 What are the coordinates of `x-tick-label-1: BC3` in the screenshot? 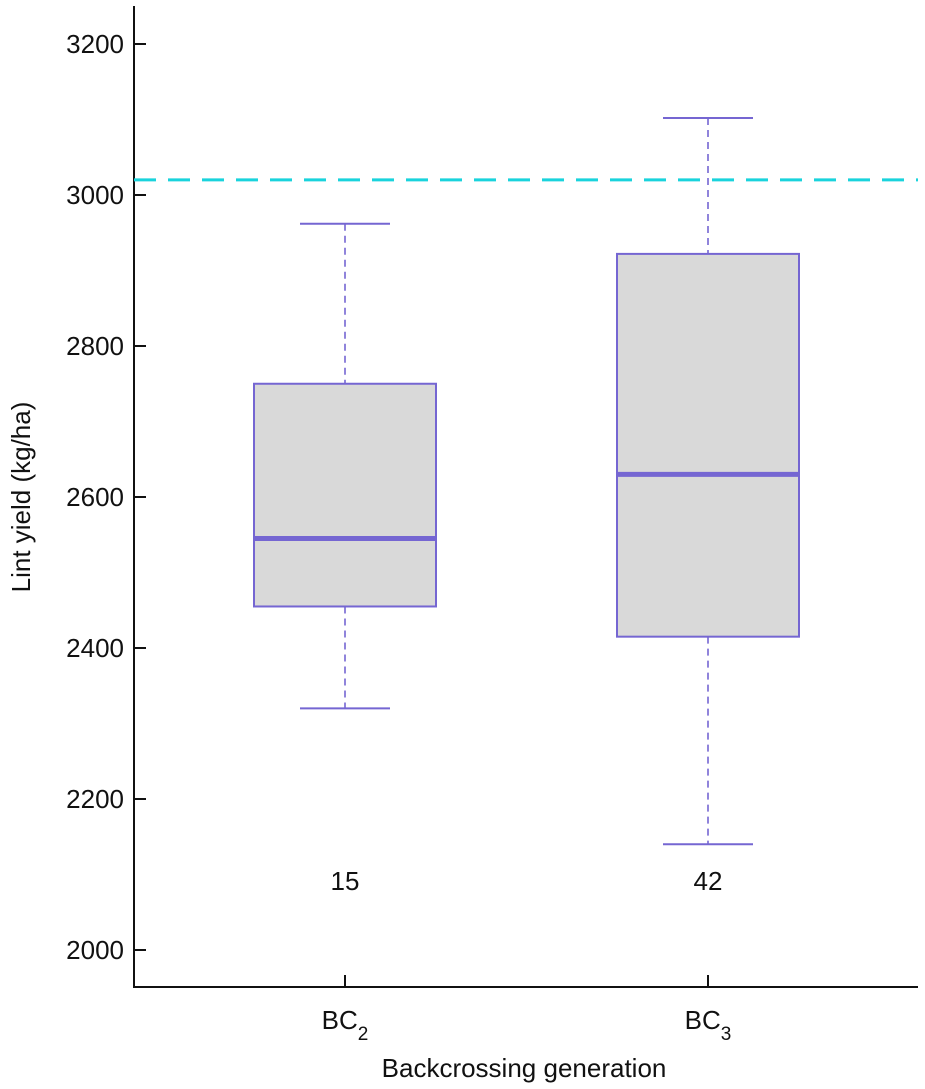 It's located at (708, 1025).